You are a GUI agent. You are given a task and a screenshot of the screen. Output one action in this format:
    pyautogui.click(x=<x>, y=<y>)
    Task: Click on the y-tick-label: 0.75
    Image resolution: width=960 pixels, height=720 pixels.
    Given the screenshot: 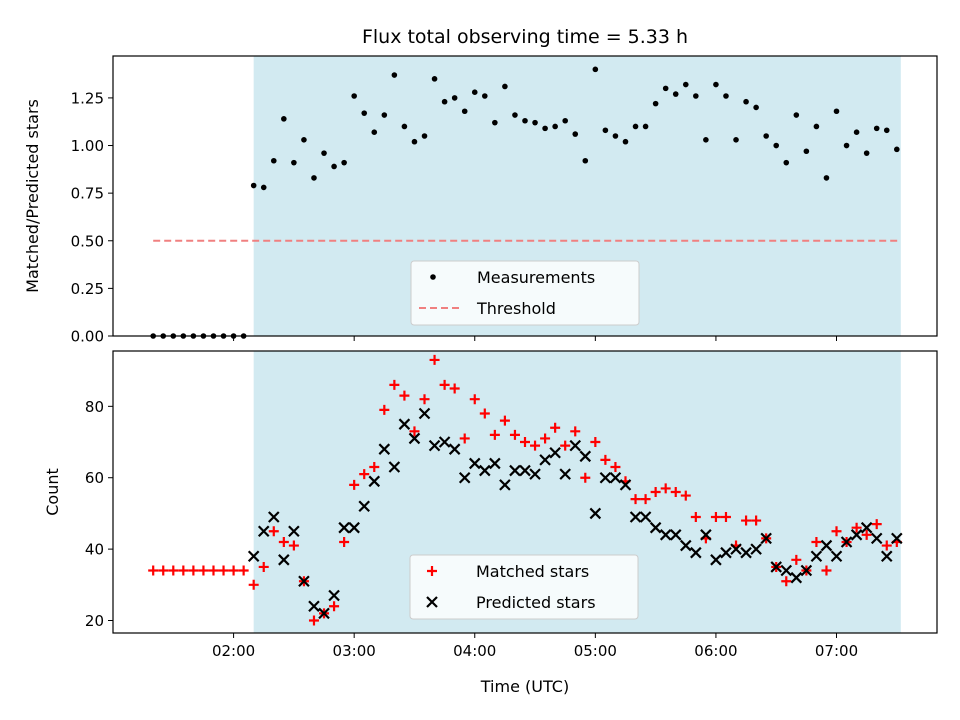 What is the action you would take?
    pyautogui.click(x=87, y=194)
    